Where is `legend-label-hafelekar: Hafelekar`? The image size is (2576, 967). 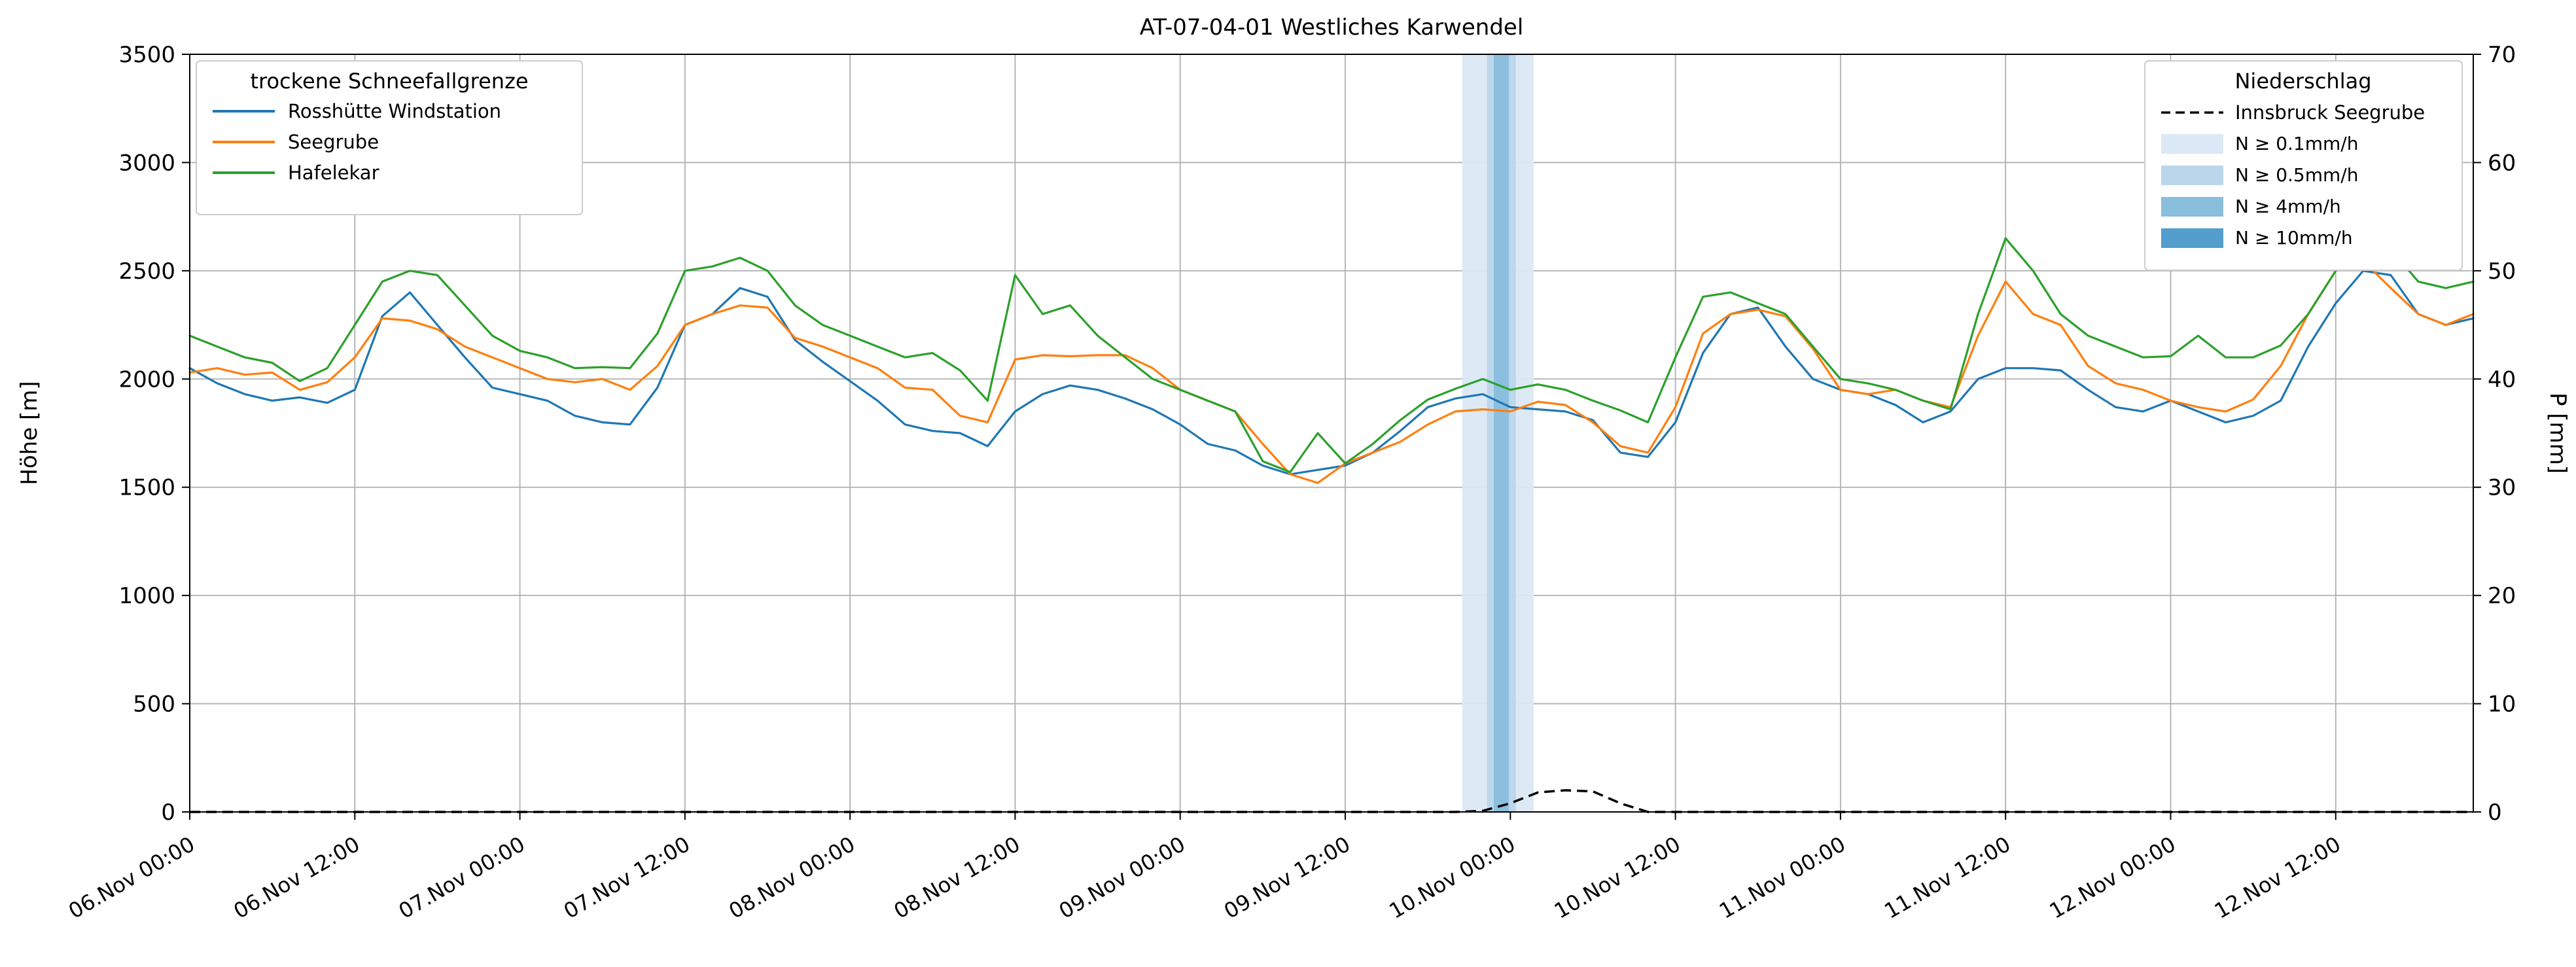 legend-label-hafelekar: Hafelekar is located at coordinates (333, 173).